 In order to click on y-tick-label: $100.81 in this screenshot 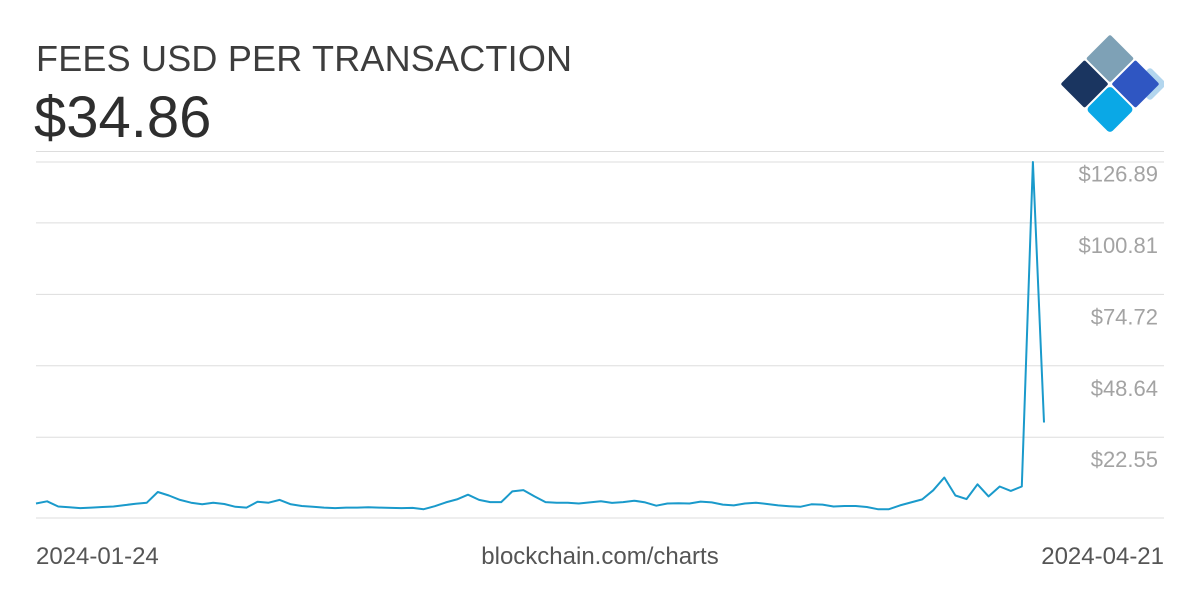, I will do `click(1118, 245)`.